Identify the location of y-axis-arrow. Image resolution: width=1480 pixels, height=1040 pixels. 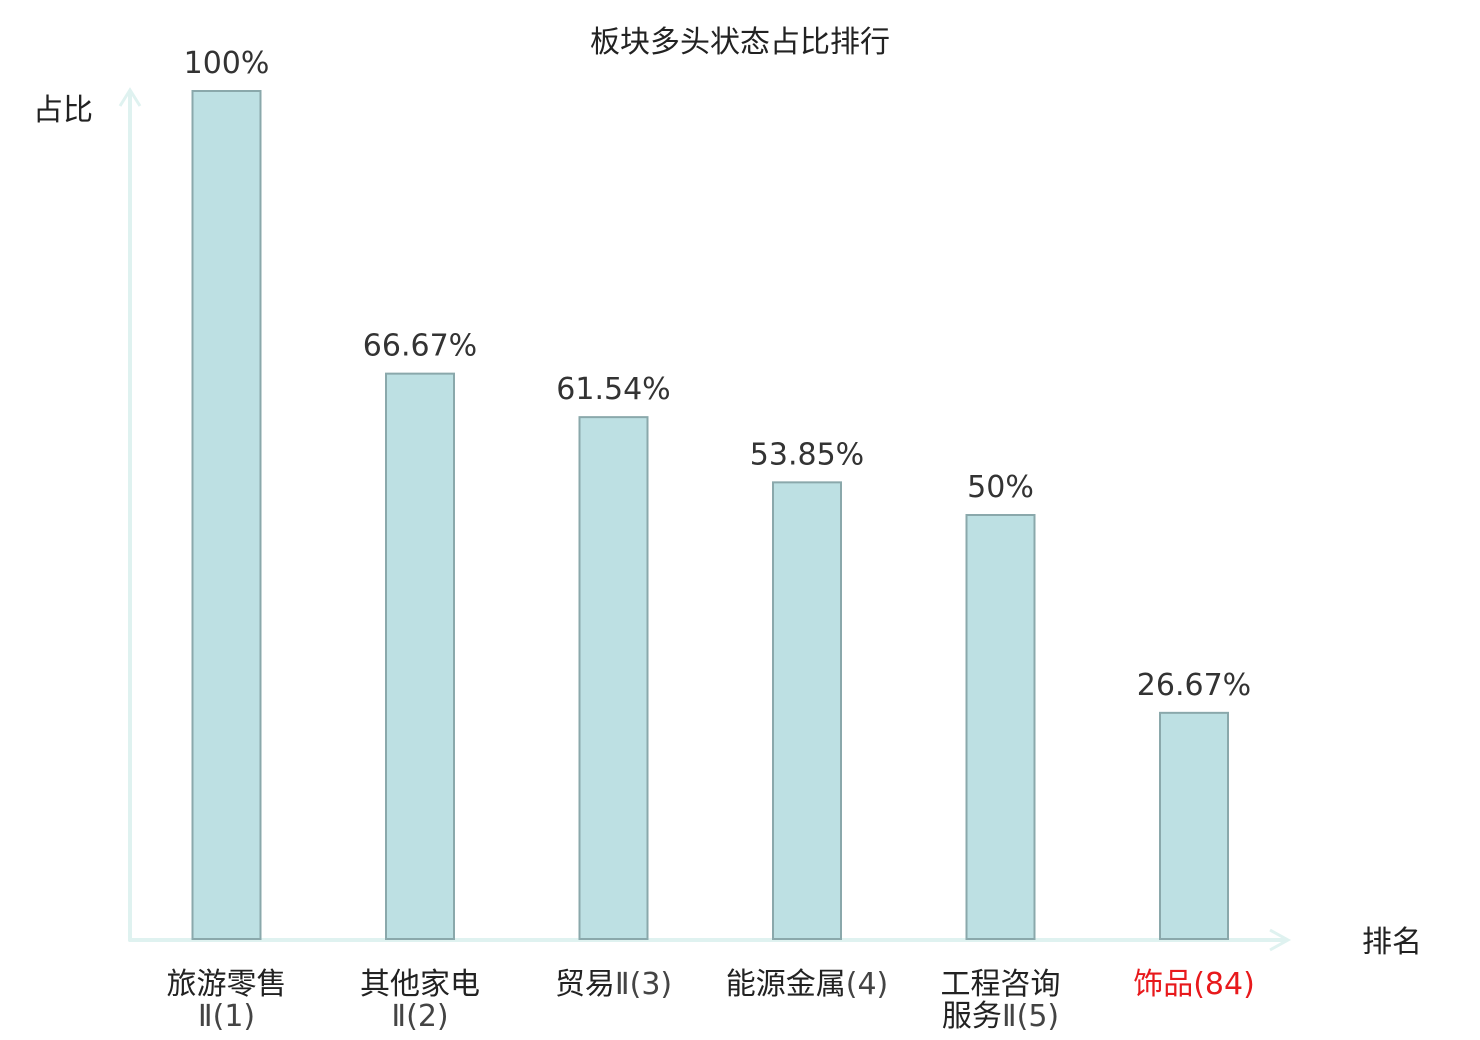
(130, 97).